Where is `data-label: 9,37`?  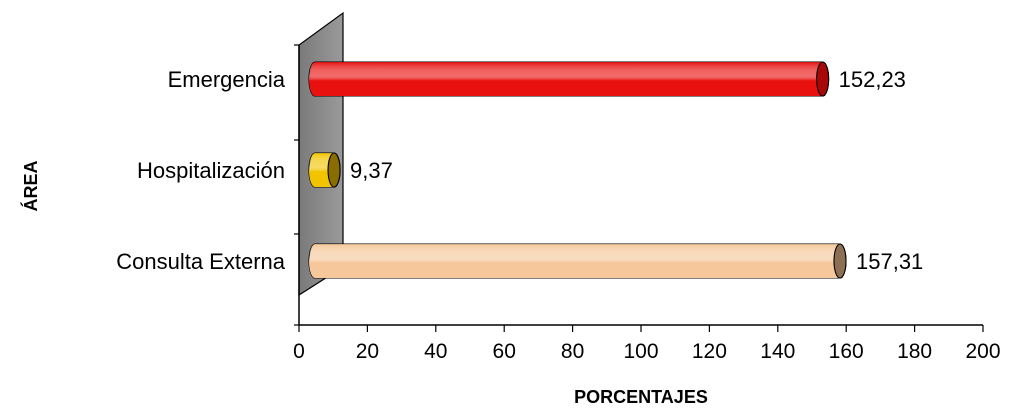 data-label: 9,37 is located at coordinates (371, 170).